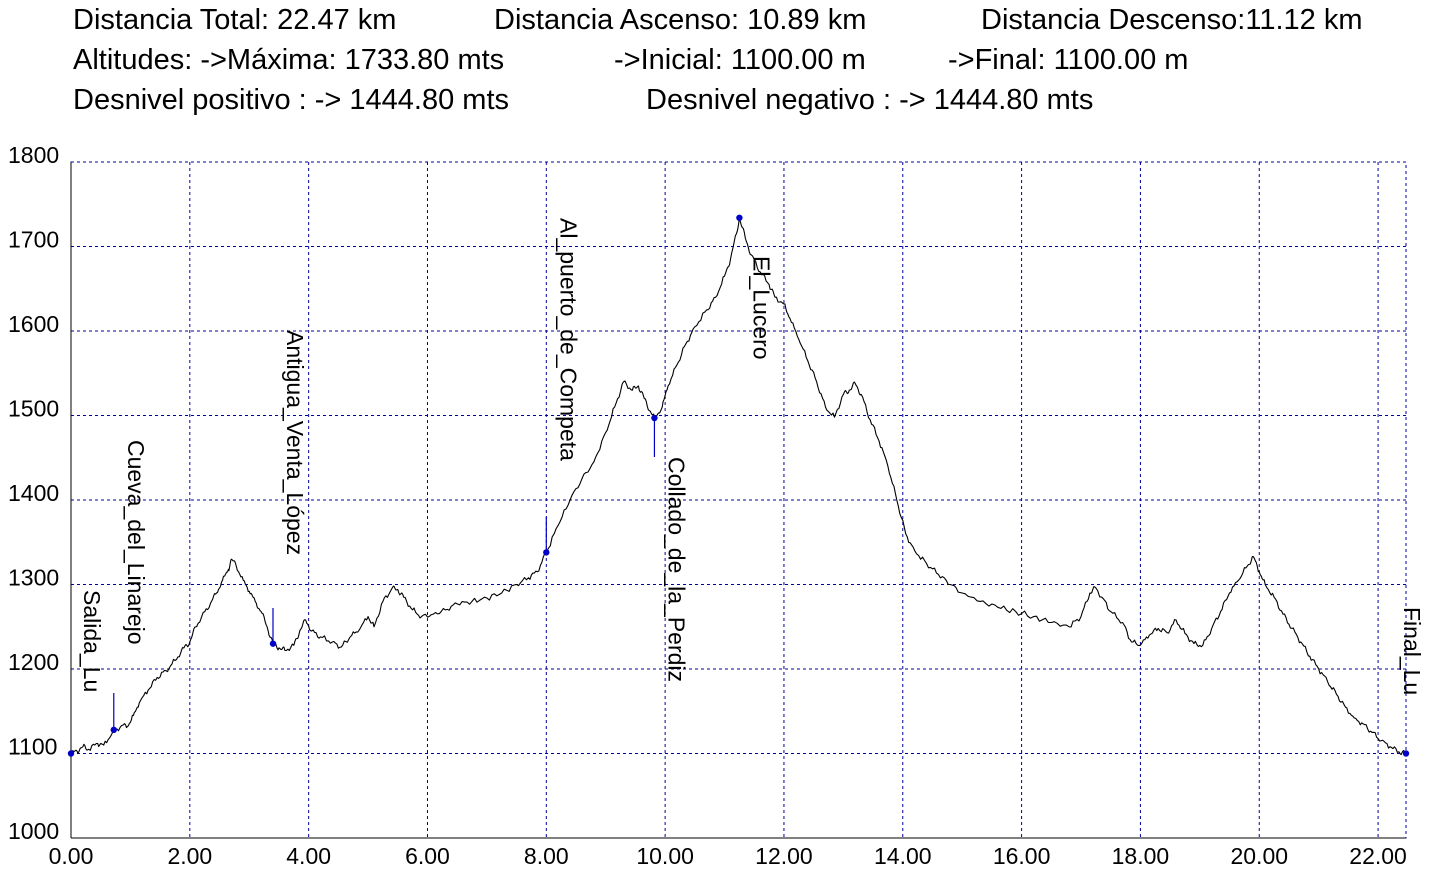 This screenshot has width=1440, height=881. Describe the element at coordinates (71, 856) in the screenshot. I see `x-tick-label: 0.00` at that location.